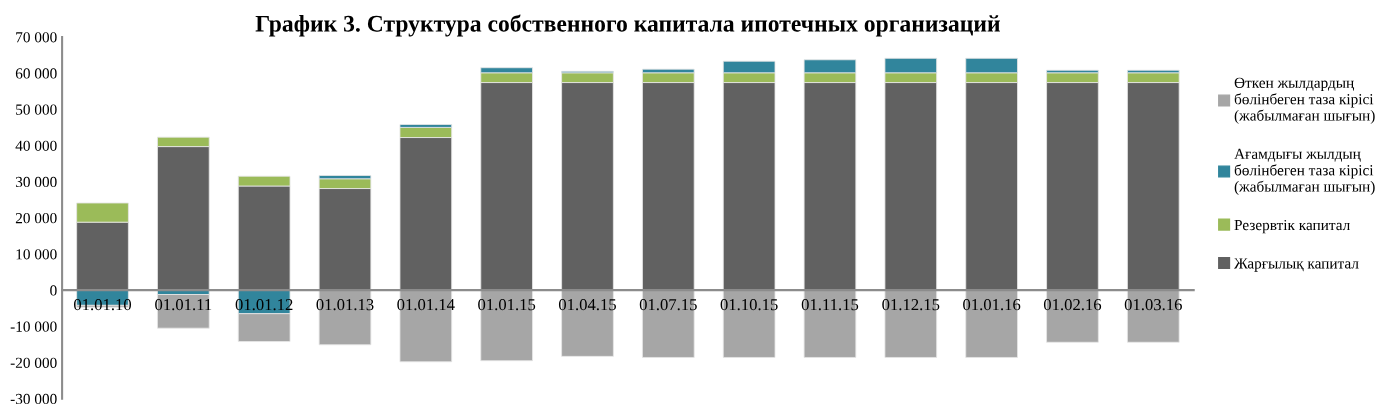 Image resolution: width=1380 pixels, height=411 pixels. Describe the element at coordinates (668, 304) in the screenshot. I see `x-tick-label: 01.07.15` at that location.